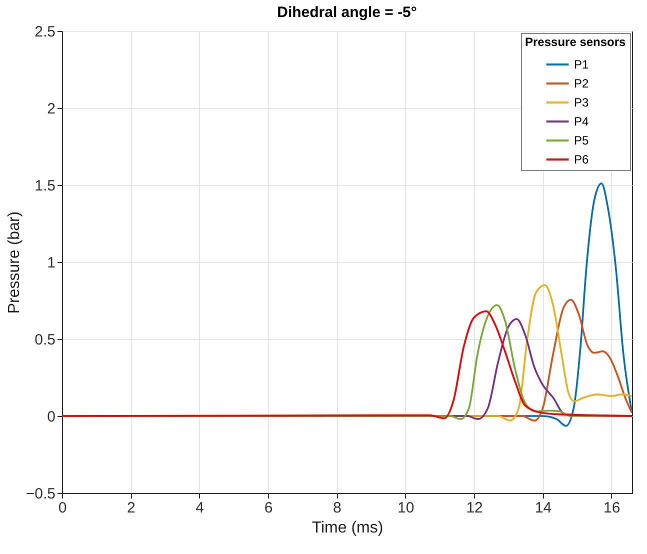  I want to click on y-tick-label: 2.5, so click(45, 32).